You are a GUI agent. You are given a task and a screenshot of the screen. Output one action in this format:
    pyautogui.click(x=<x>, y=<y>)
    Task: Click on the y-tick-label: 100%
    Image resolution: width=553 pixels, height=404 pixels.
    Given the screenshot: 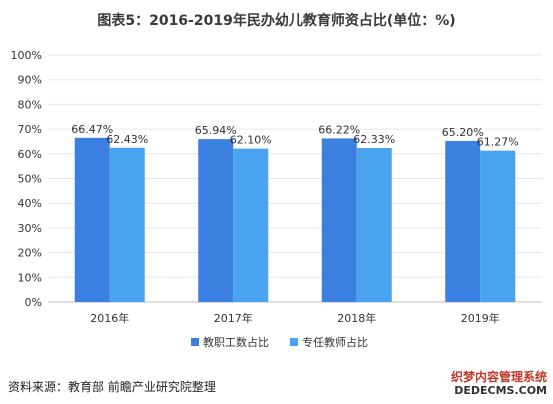 What is the action you would take?
    pyautogui.click(x=26, y=55)
    